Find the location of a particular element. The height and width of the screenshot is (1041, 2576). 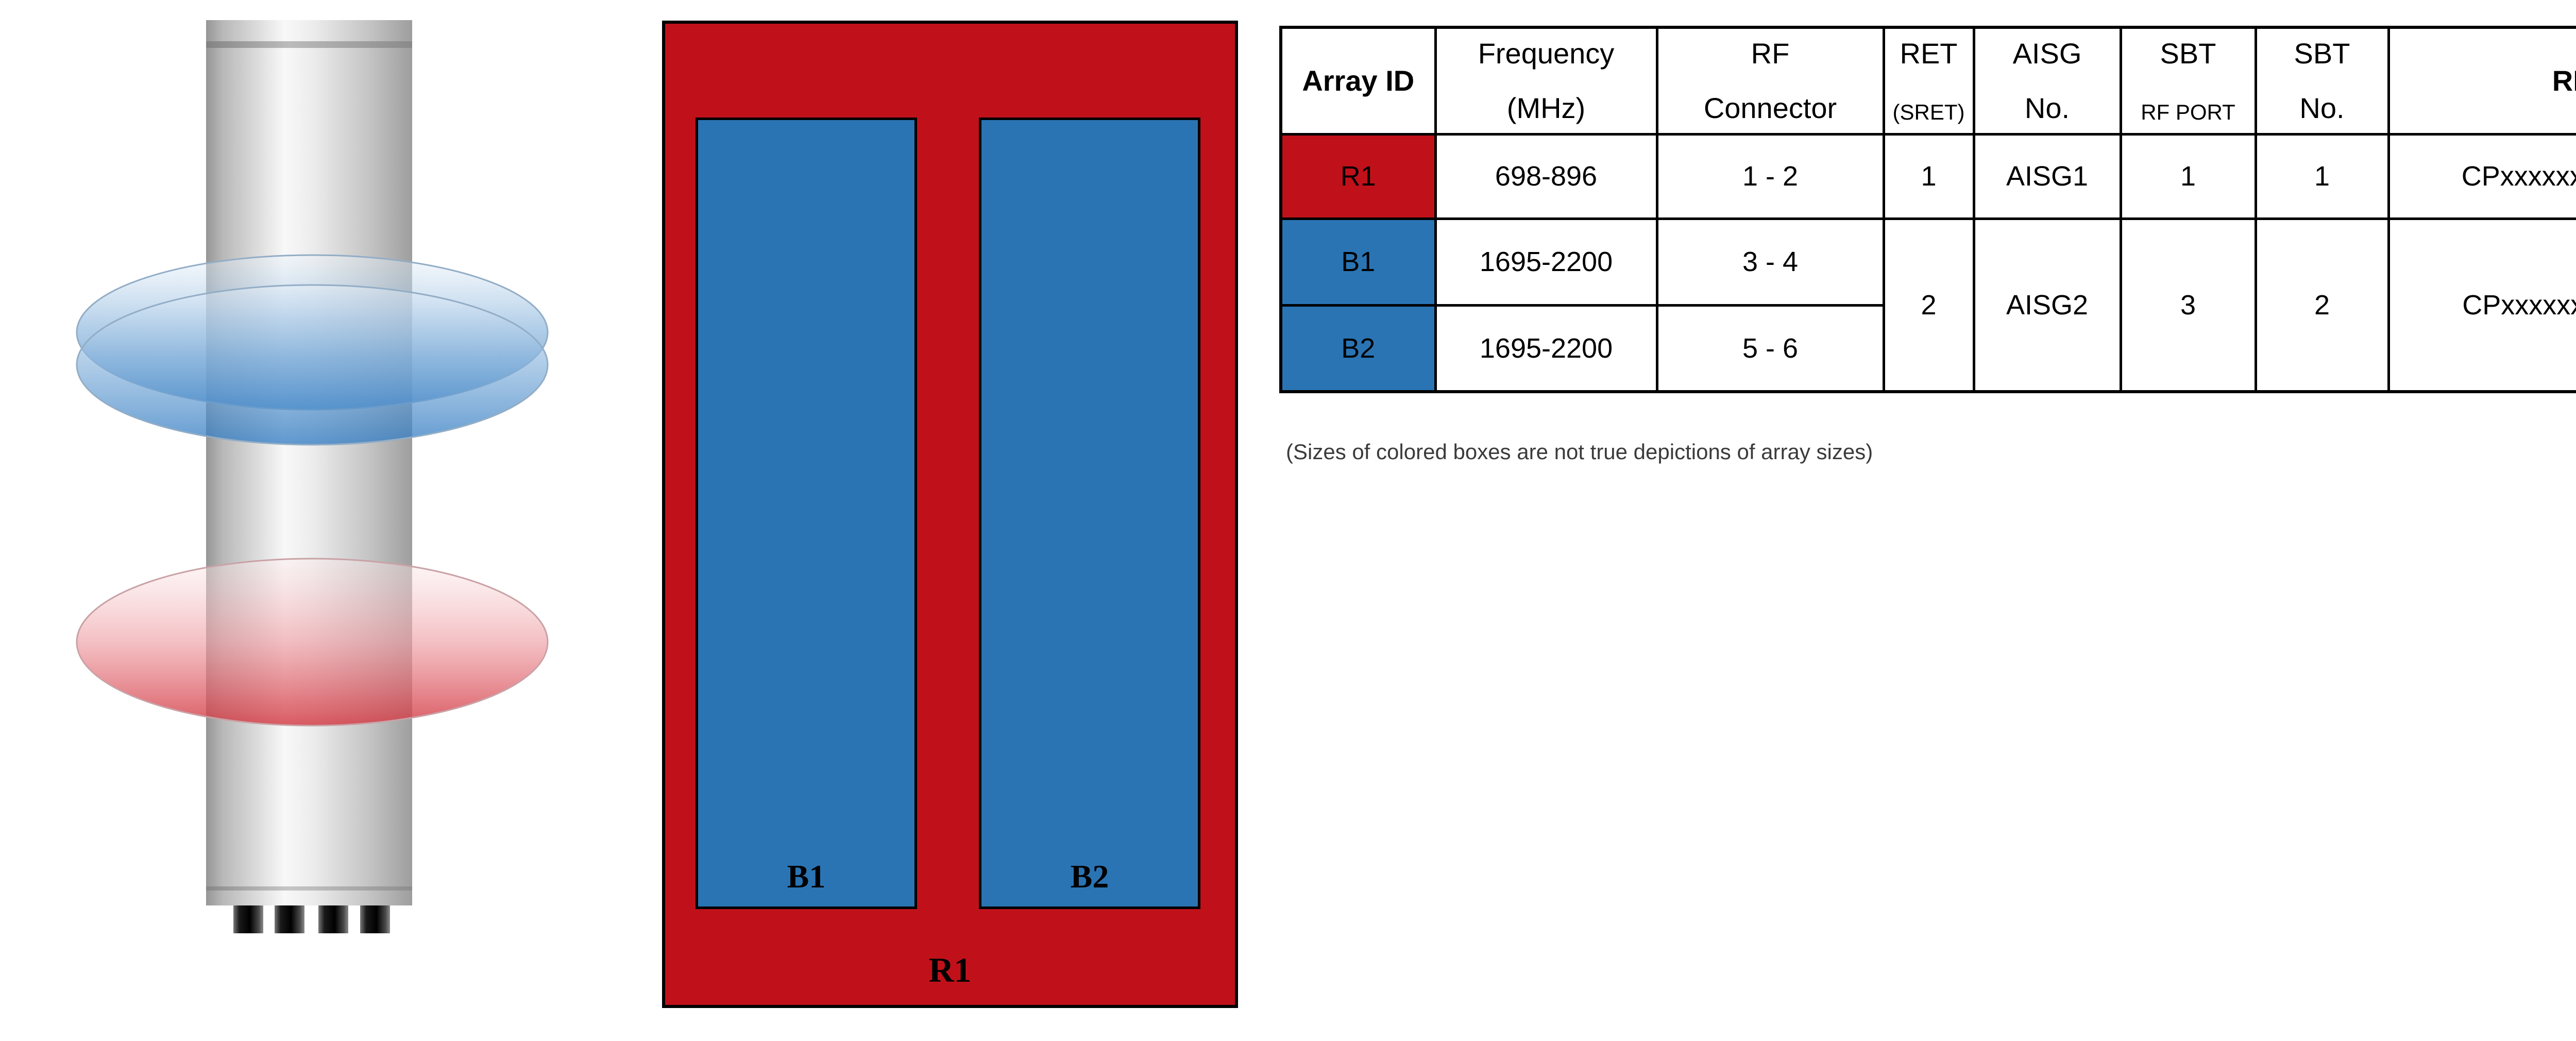

cell-b2-array-id-text: B2 is located at coordinates (1358, 348).